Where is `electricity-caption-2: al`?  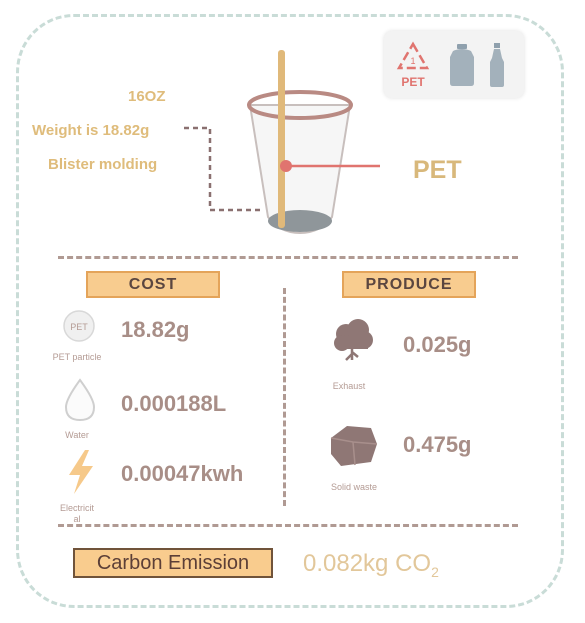
electricity-caption-2: al is located at coordinates (77, 519).